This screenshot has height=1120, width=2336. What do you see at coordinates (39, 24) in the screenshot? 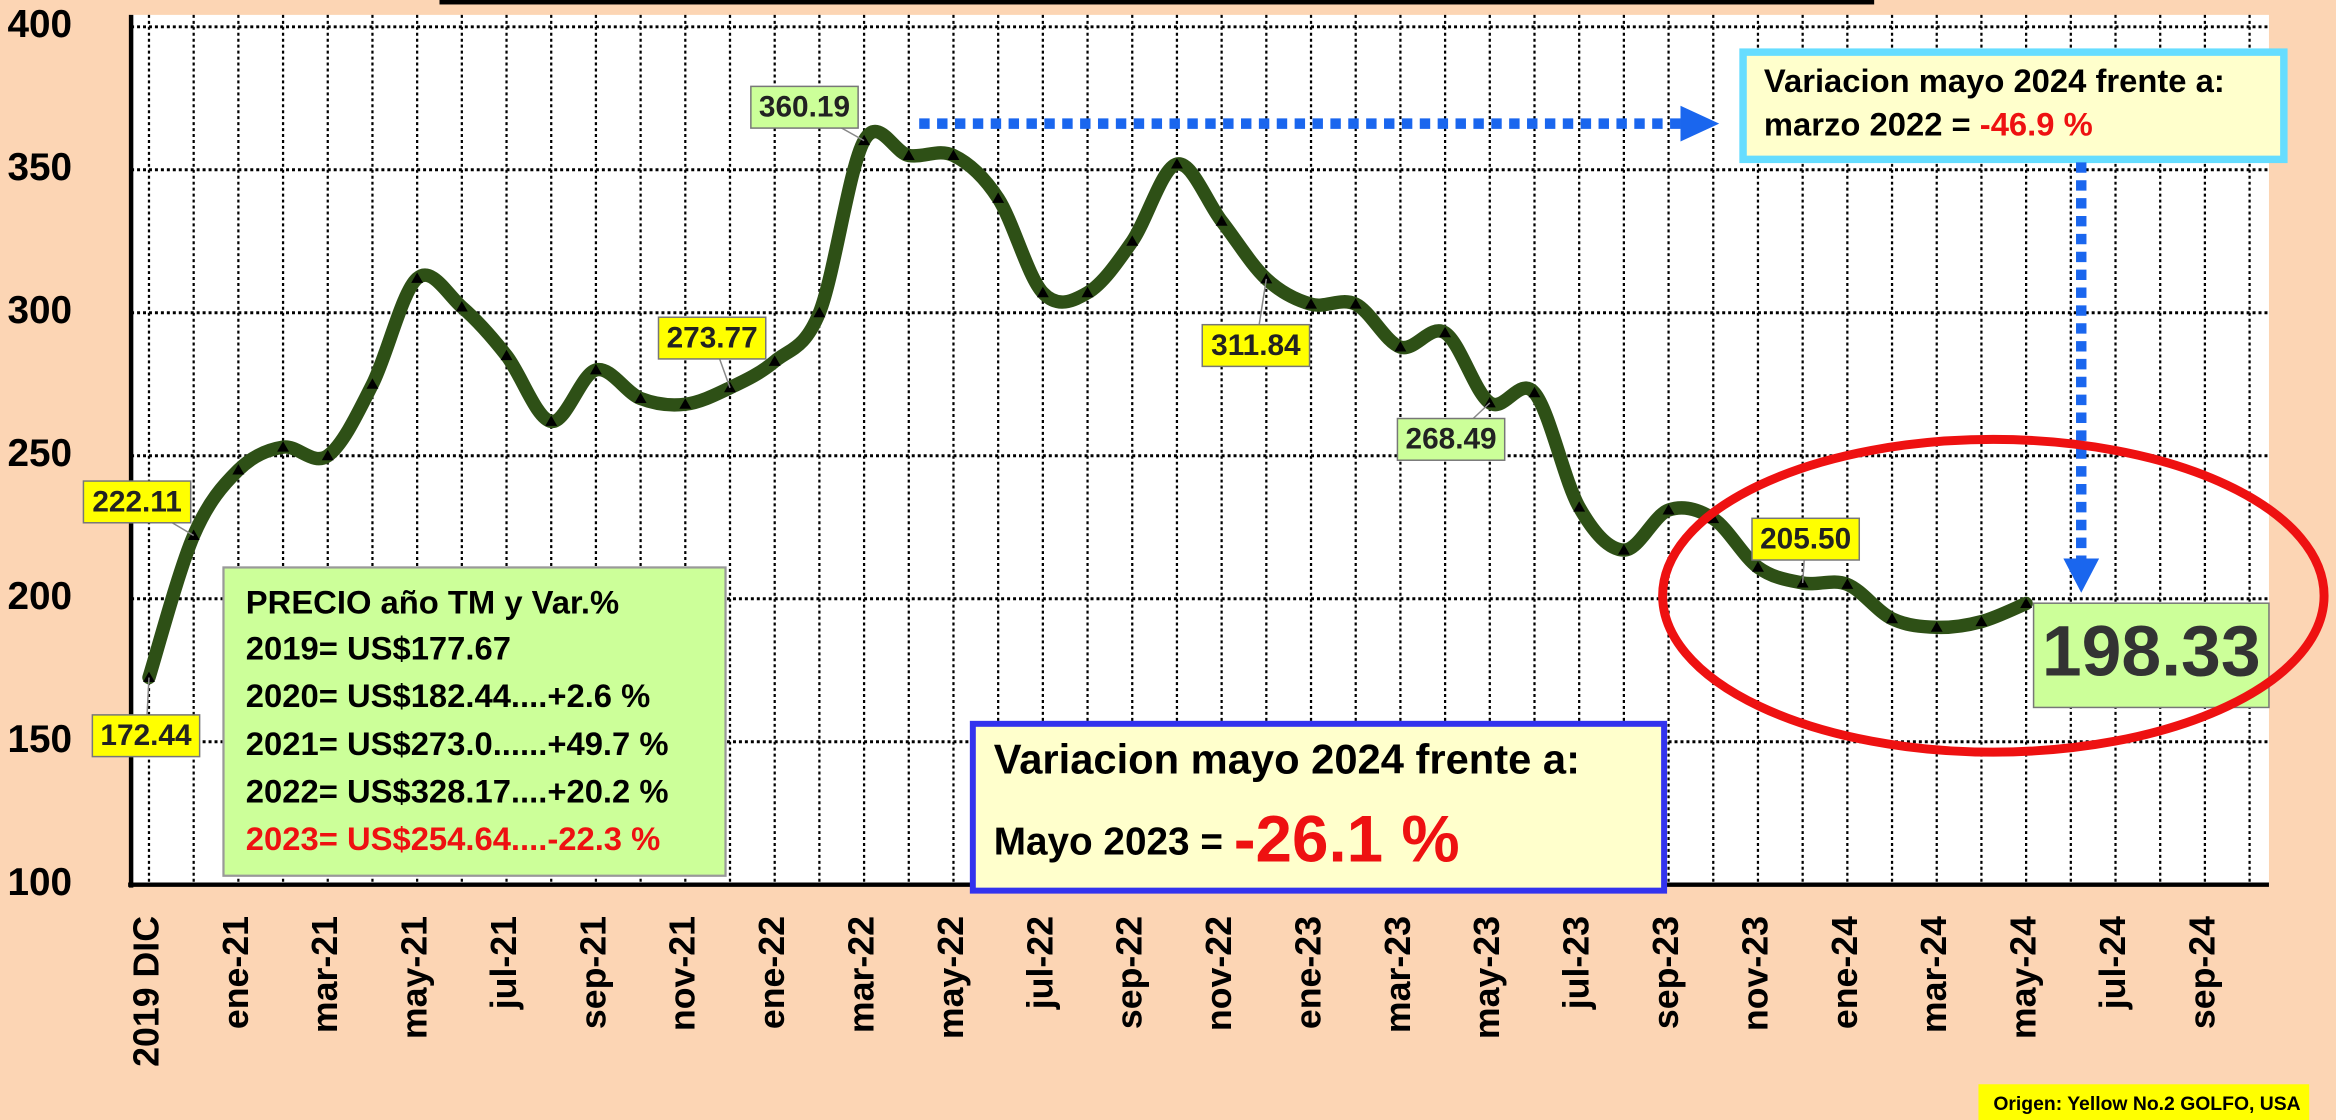
I see `y-tick-label: 400` at bounding box center [39, 24].